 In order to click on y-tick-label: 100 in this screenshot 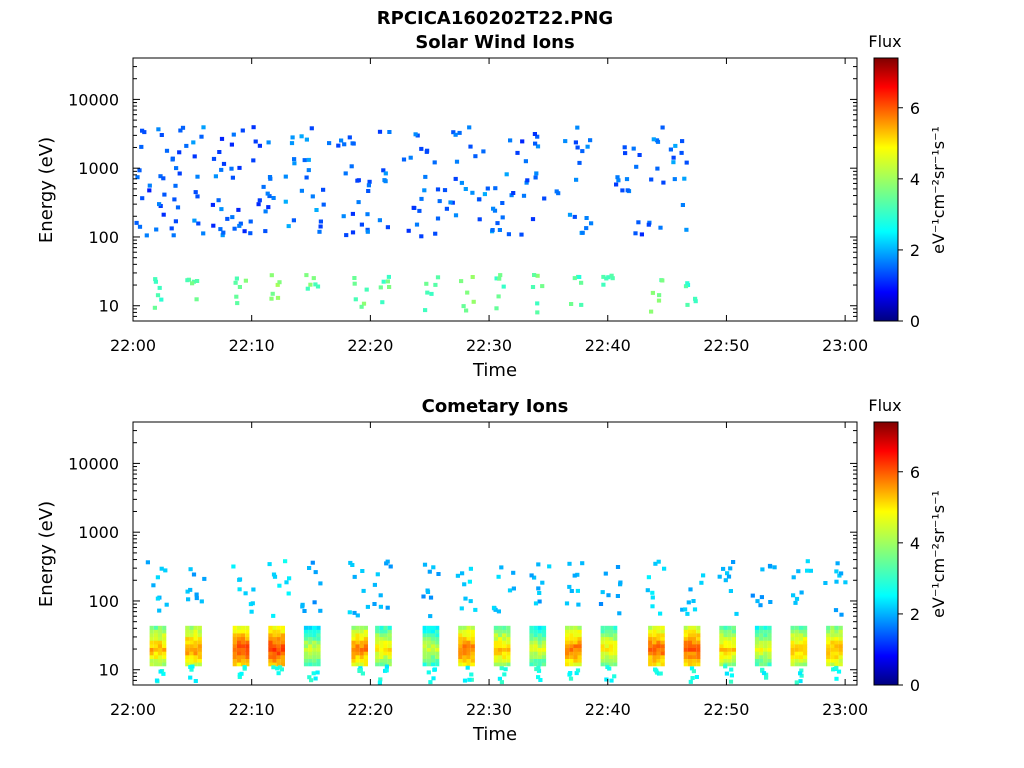, I will do `click(103, 601)`.